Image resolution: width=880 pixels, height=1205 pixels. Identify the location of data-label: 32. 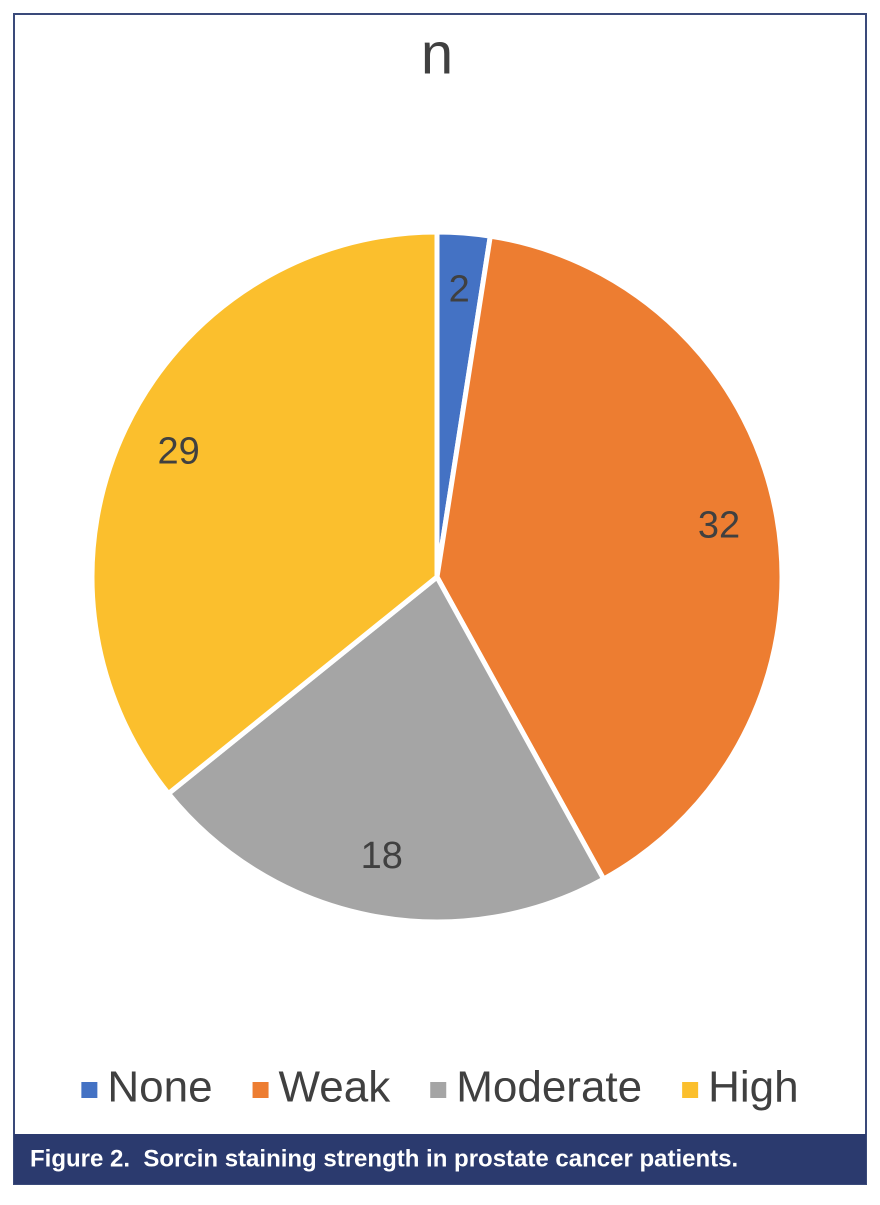
(719, 525).